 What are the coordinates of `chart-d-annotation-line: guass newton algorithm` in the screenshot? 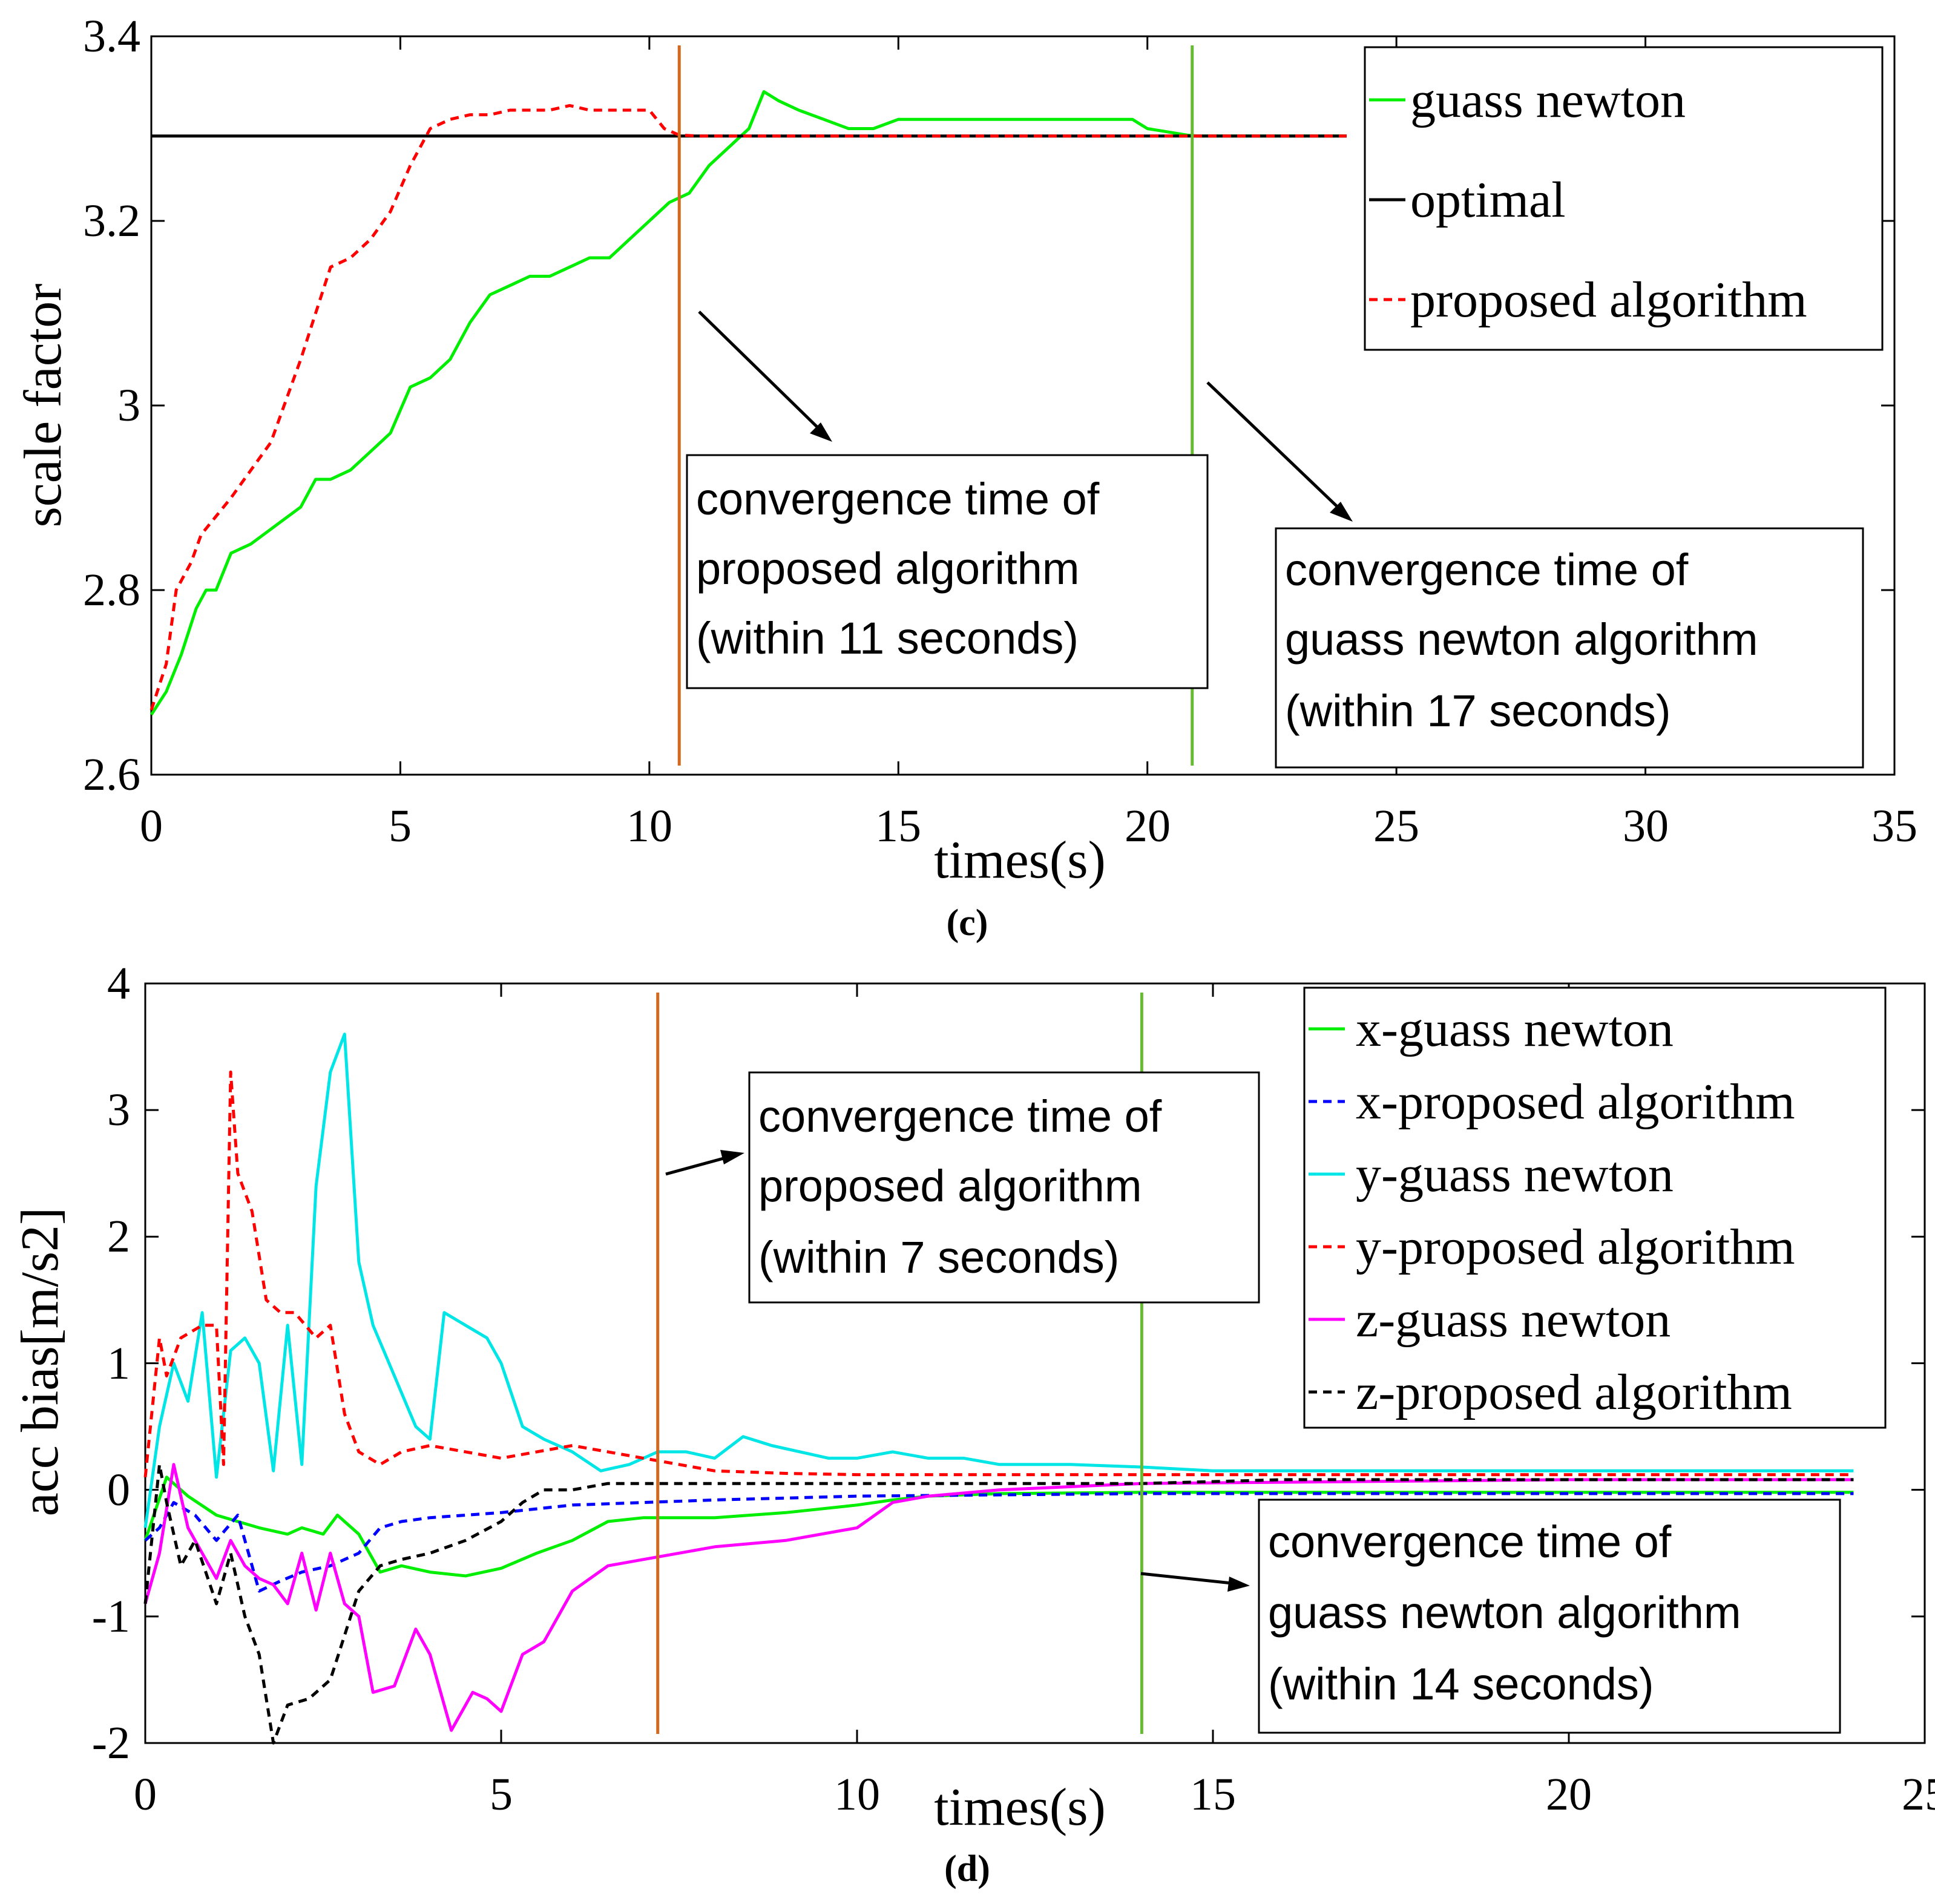 It's located at (1504, 1612).